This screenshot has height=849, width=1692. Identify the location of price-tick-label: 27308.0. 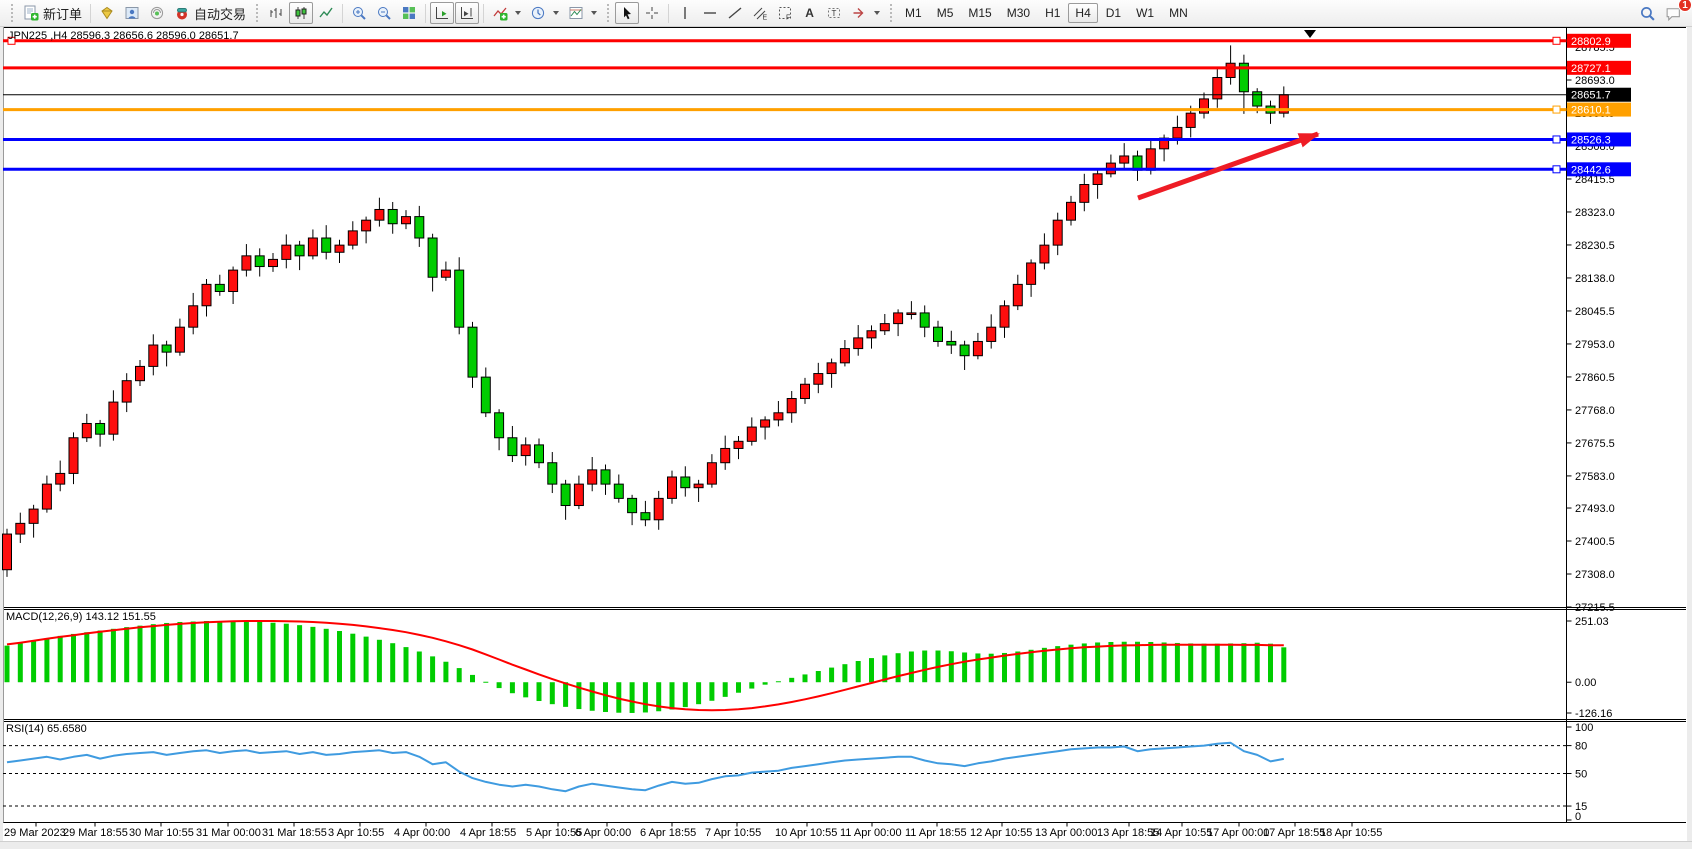
(1595, 575).